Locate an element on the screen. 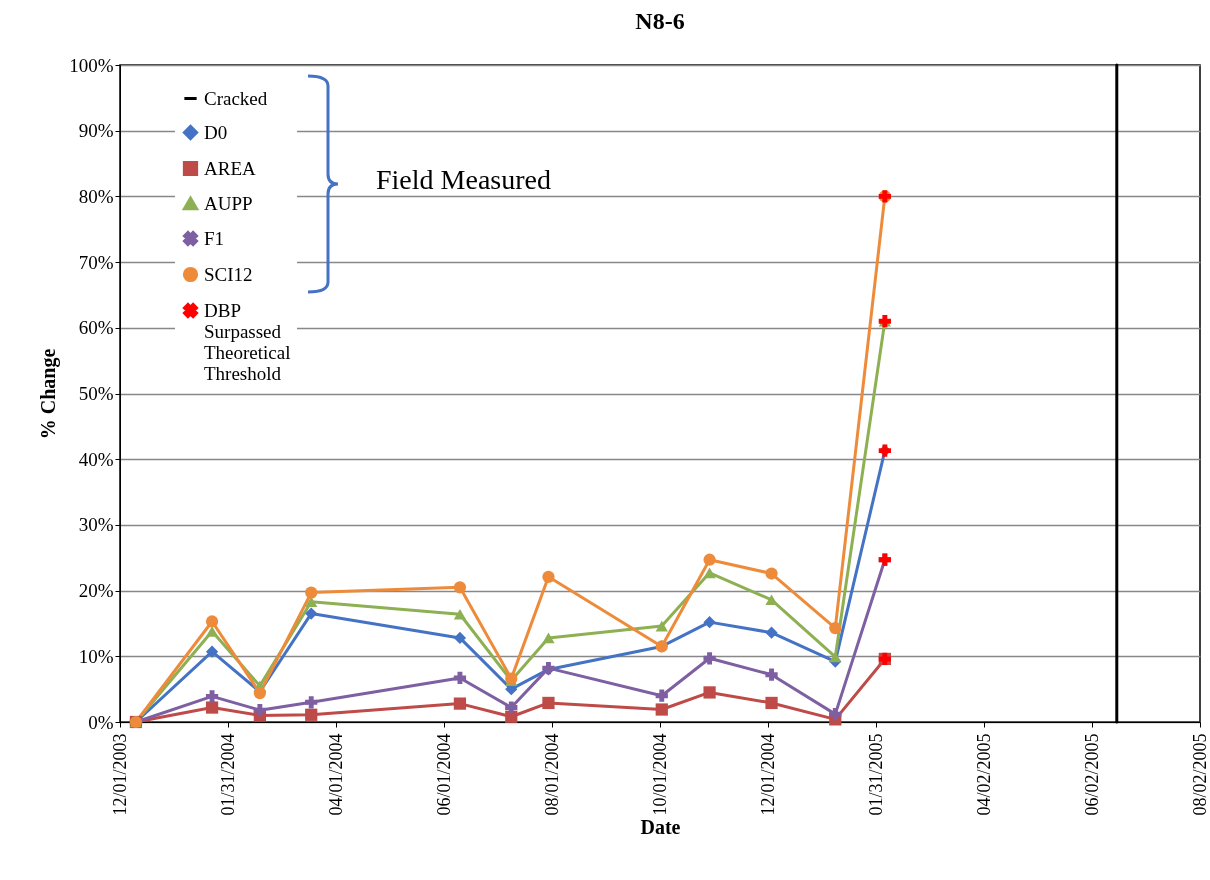 The height and width of the screenshot is (880, 1210). y-tick-label: 100% is located at coordinates (91, 65).